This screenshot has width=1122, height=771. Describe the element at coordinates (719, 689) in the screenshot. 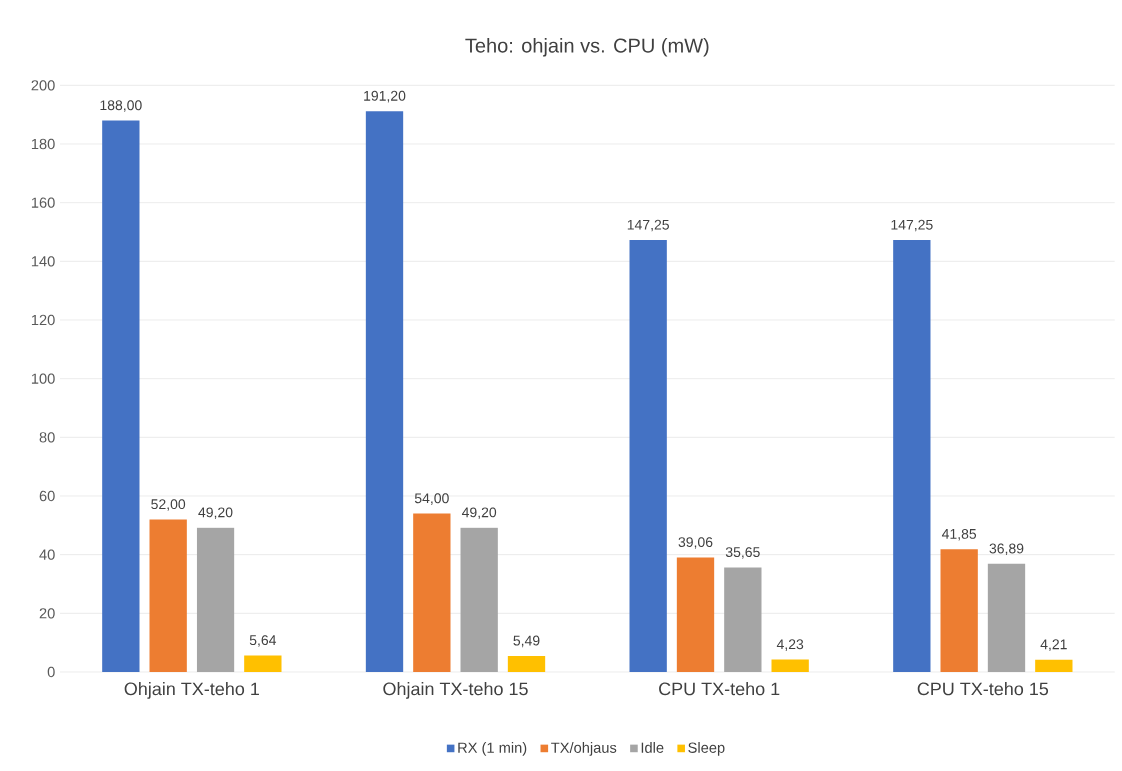

I see `x-tick-label: CPU TX-teho 1` at that location.